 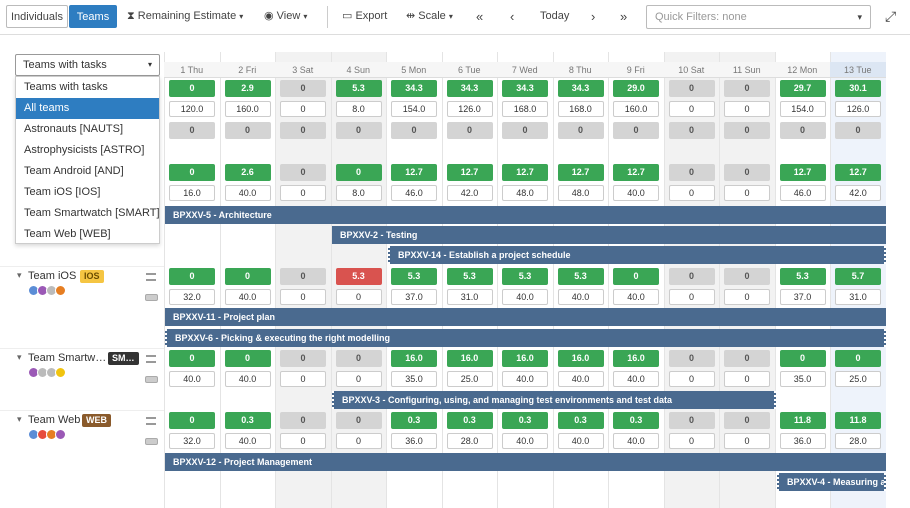 I want to click on hours-cell: 120.0, so click(x=192, y=109).